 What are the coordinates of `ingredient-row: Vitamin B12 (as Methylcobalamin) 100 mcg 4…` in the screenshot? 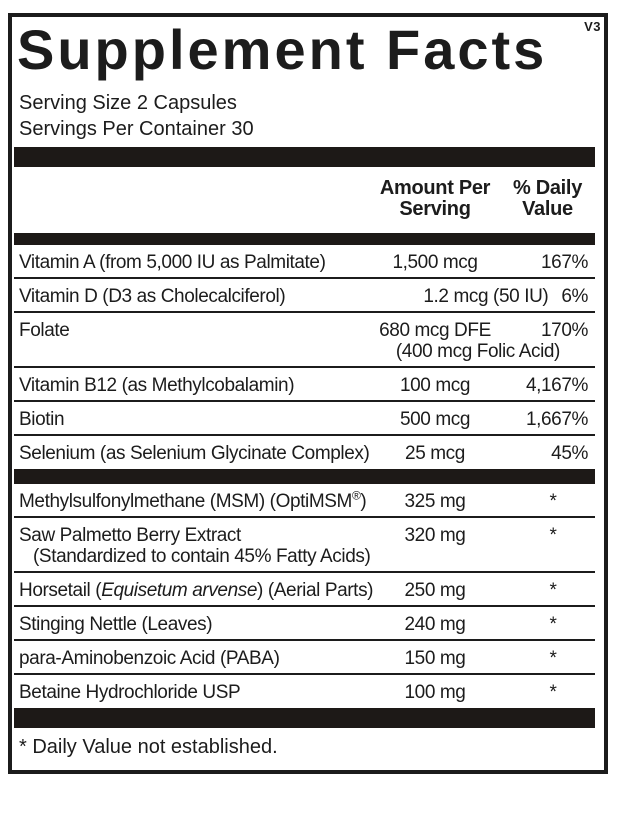 It's located at (304, 385).